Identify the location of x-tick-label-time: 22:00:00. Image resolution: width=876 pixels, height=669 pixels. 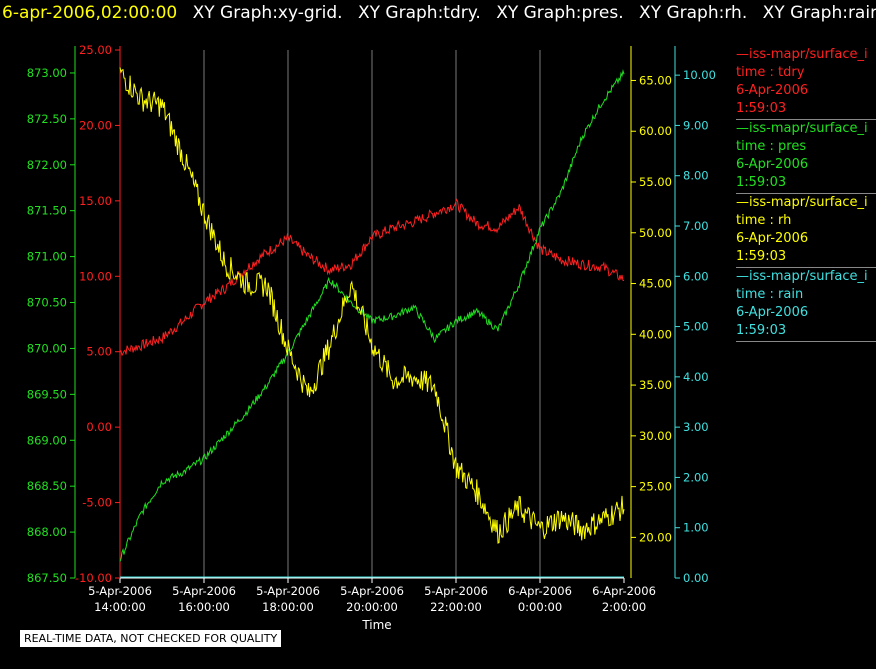
(456, 607).